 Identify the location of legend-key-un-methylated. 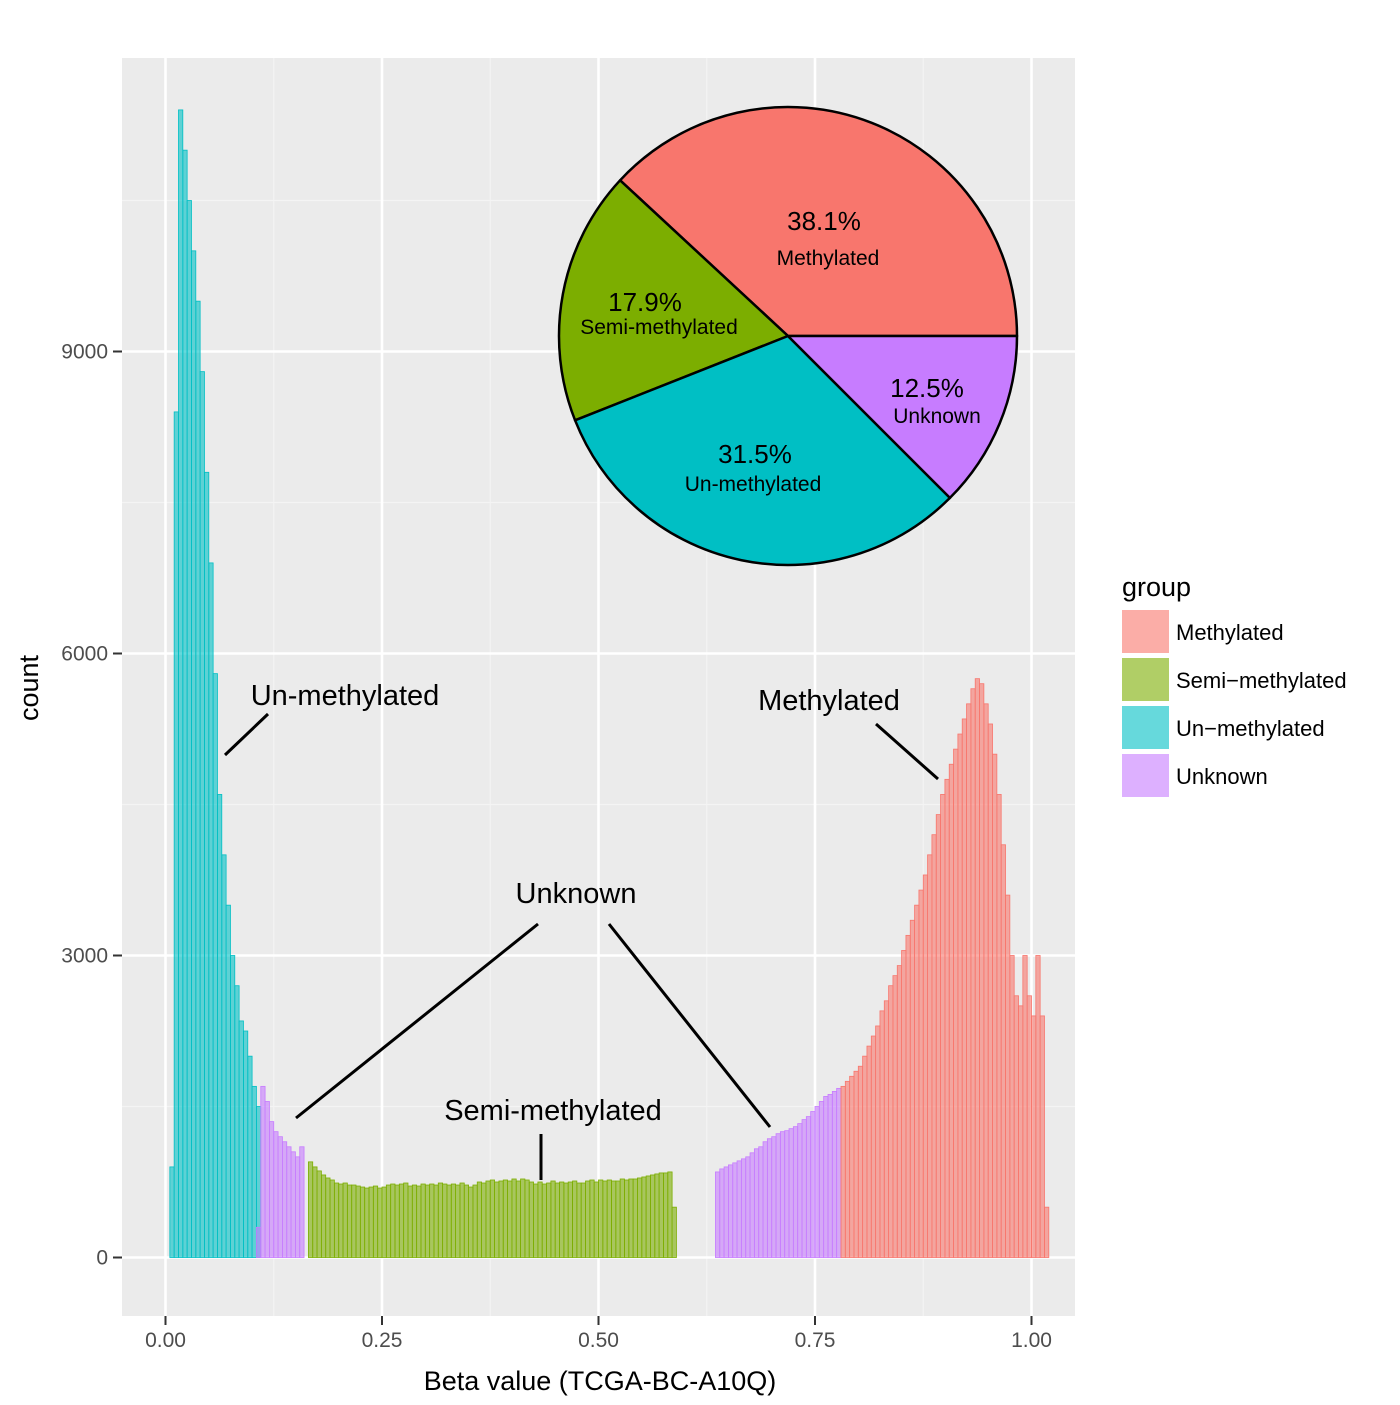
(1145, 727).